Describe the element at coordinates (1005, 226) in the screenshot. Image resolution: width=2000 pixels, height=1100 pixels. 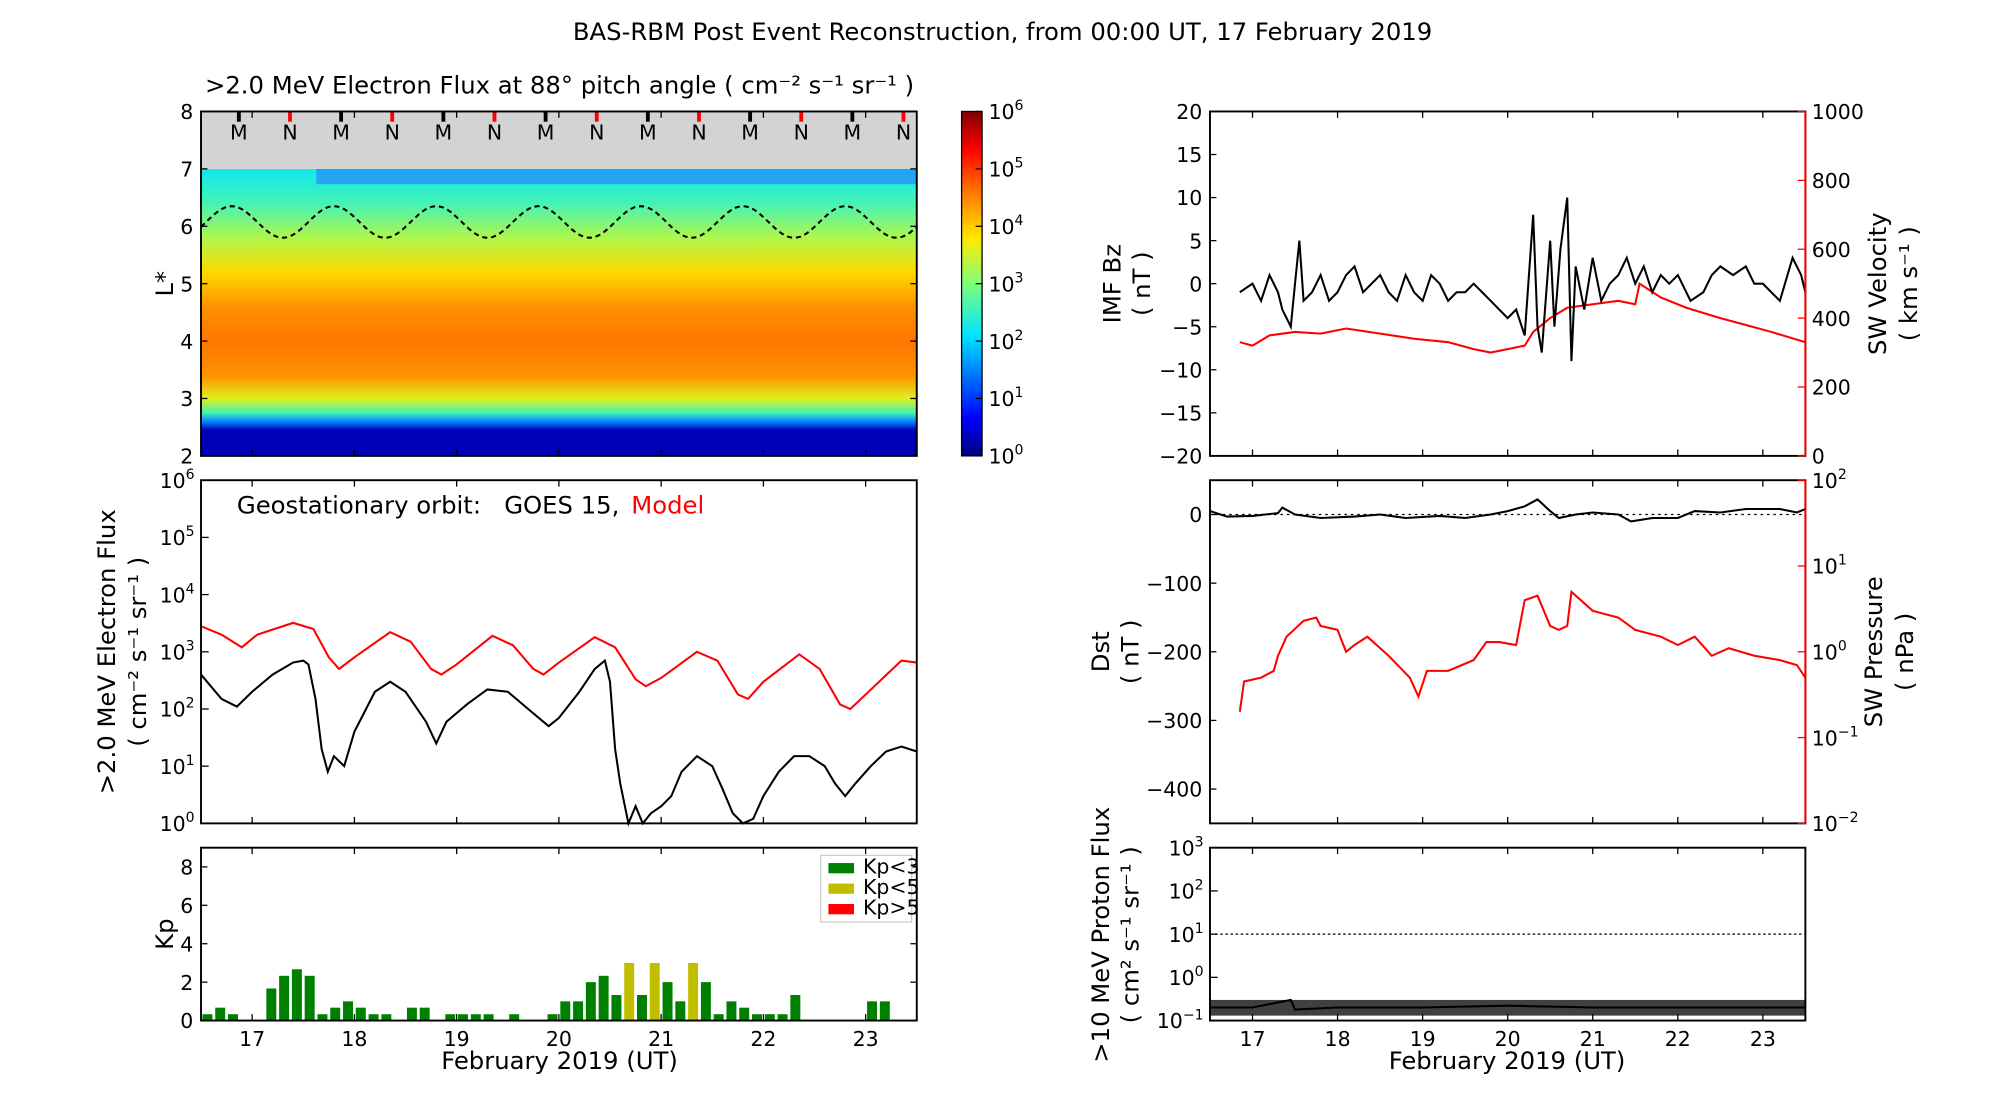
I see `colorbar-tick-label: 10⁴` at that location.